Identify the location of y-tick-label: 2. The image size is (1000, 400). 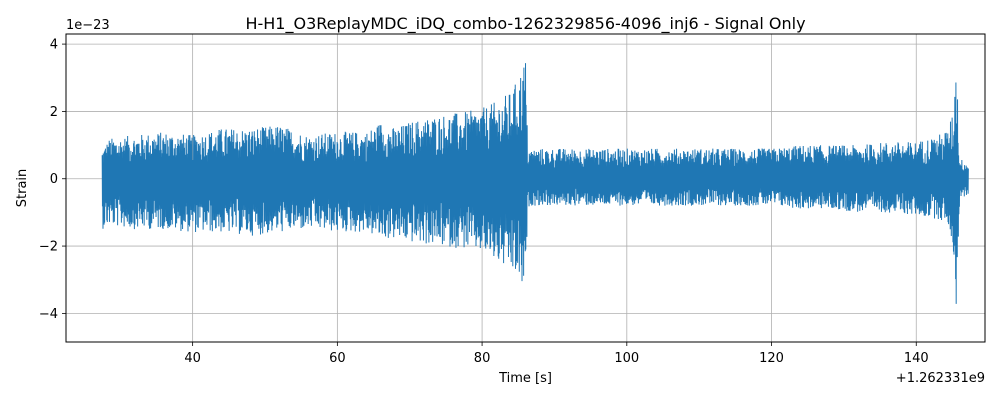
(54, 112).